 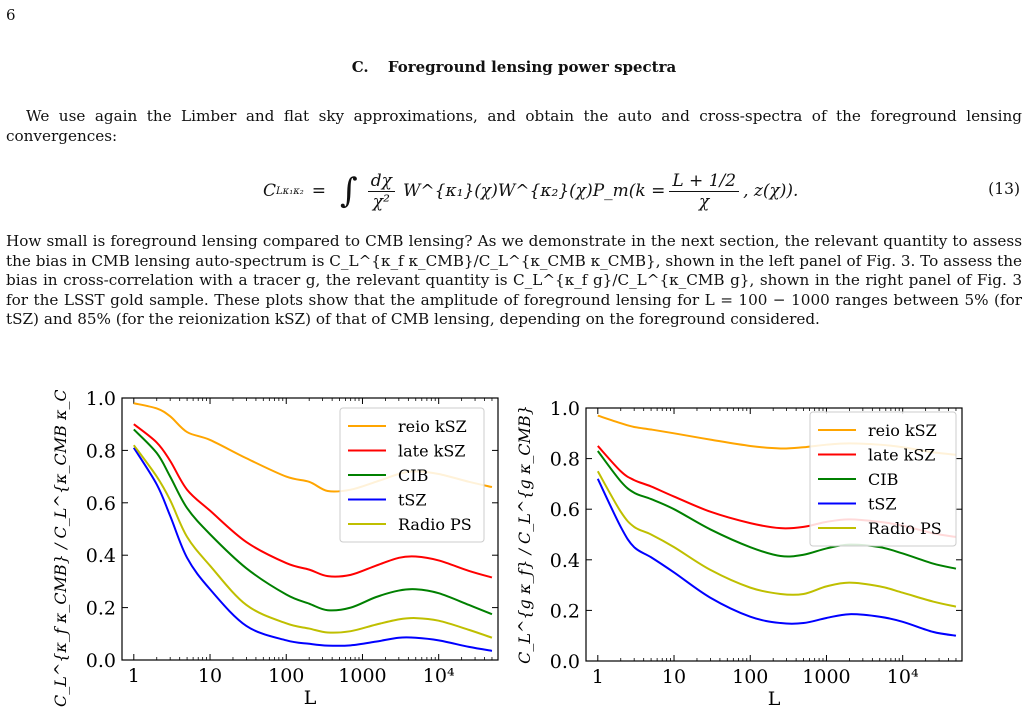 I want to click on eq-lhs-sub: L, so click(x=279, y=191).